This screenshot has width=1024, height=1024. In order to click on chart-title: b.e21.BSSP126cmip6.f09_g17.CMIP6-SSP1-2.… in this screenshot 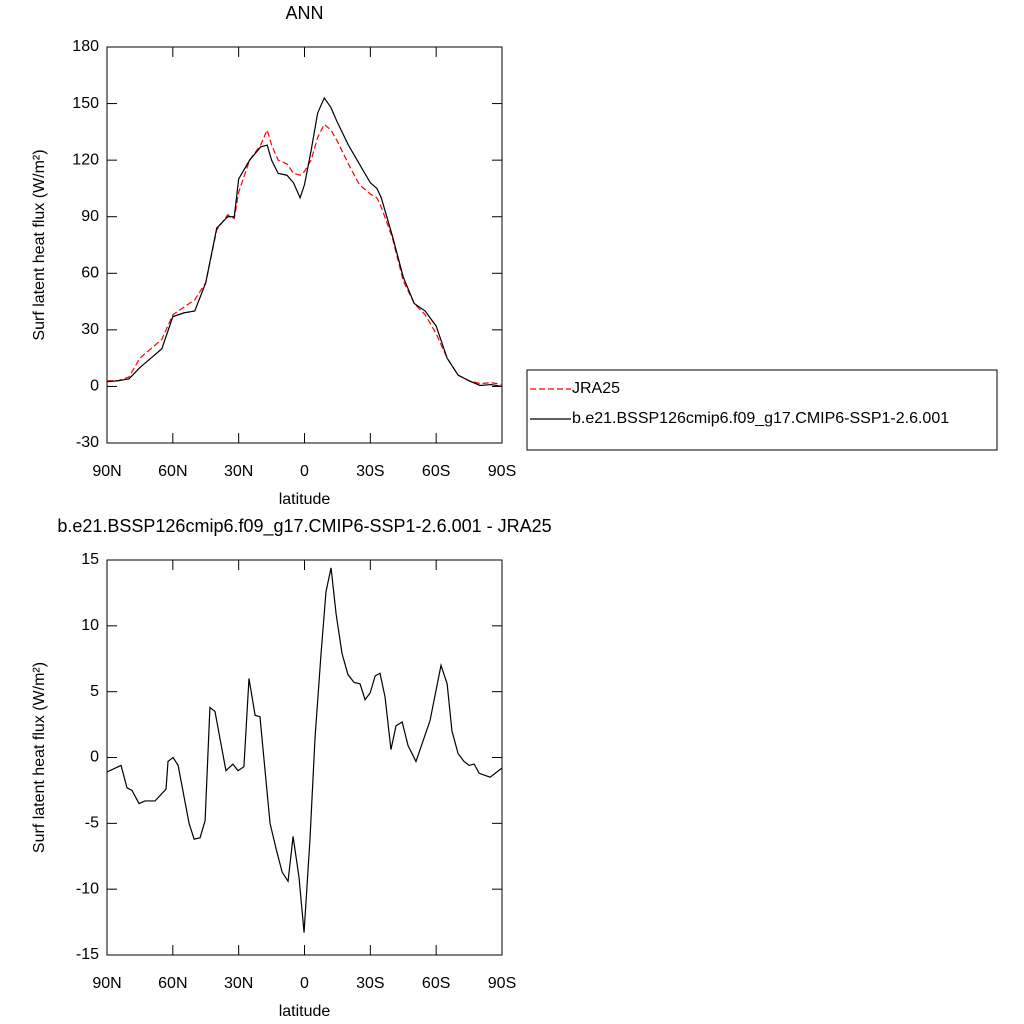, I will do `click(304, 526)`.